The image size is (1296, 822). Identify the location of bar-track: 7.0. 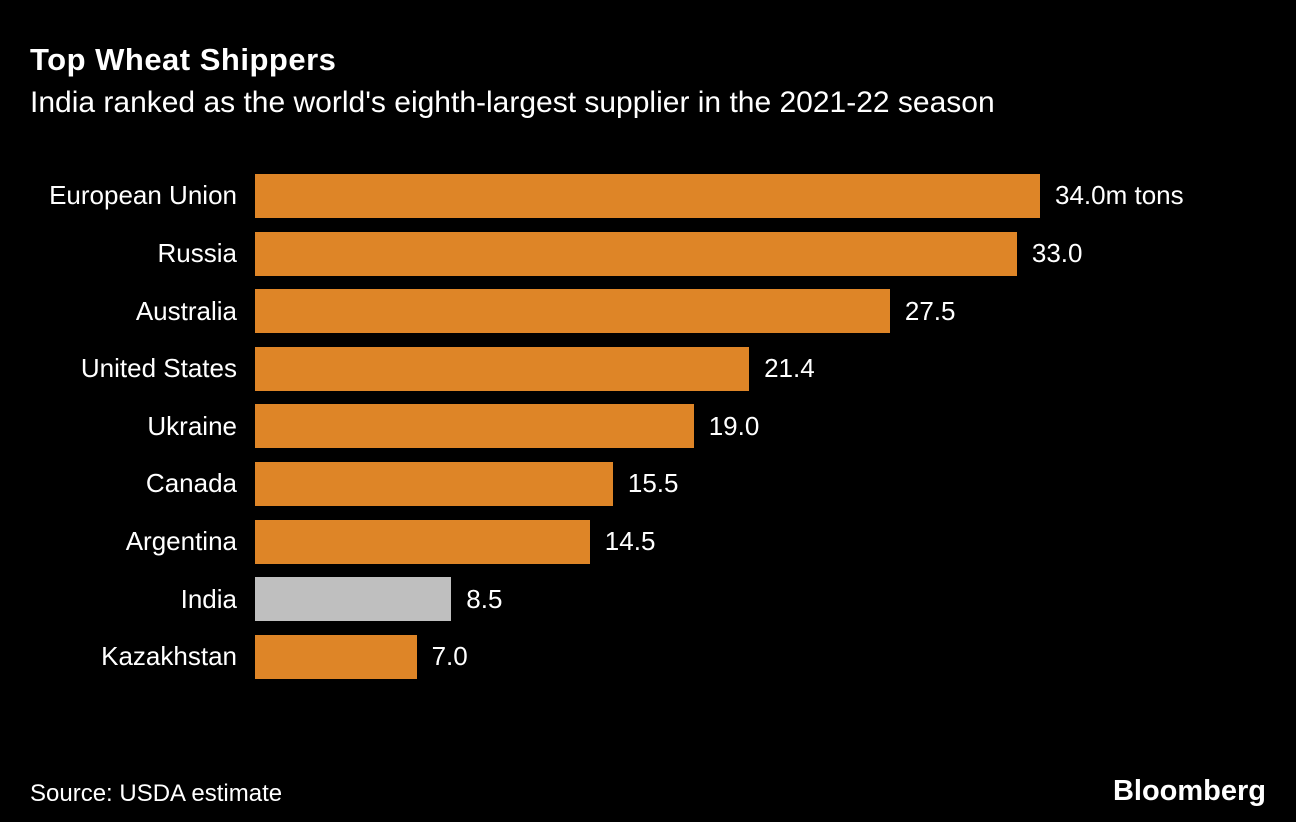
(760, 656).